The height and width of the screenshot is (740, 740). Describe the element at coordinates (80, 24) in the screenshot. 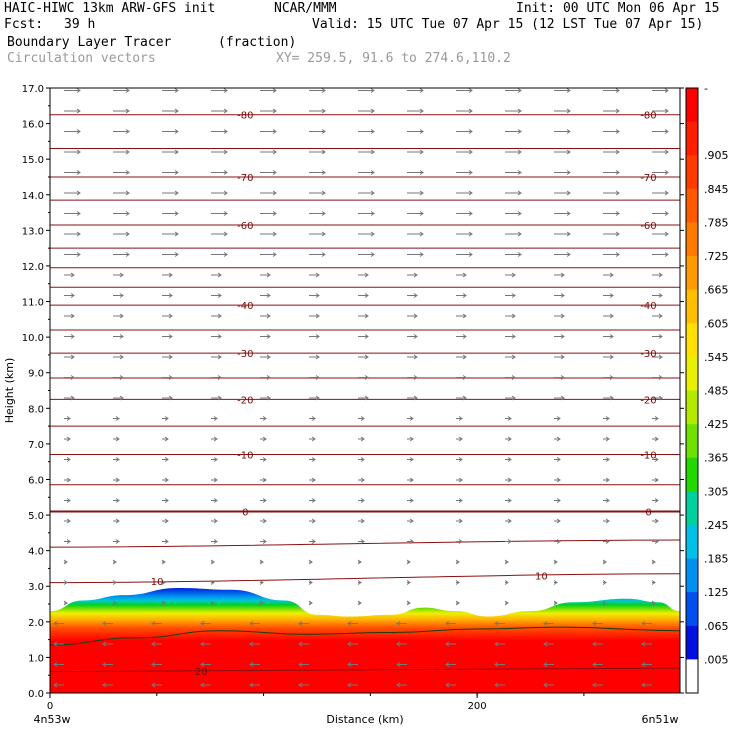

I see `fcst-value: 39 h` at that location.